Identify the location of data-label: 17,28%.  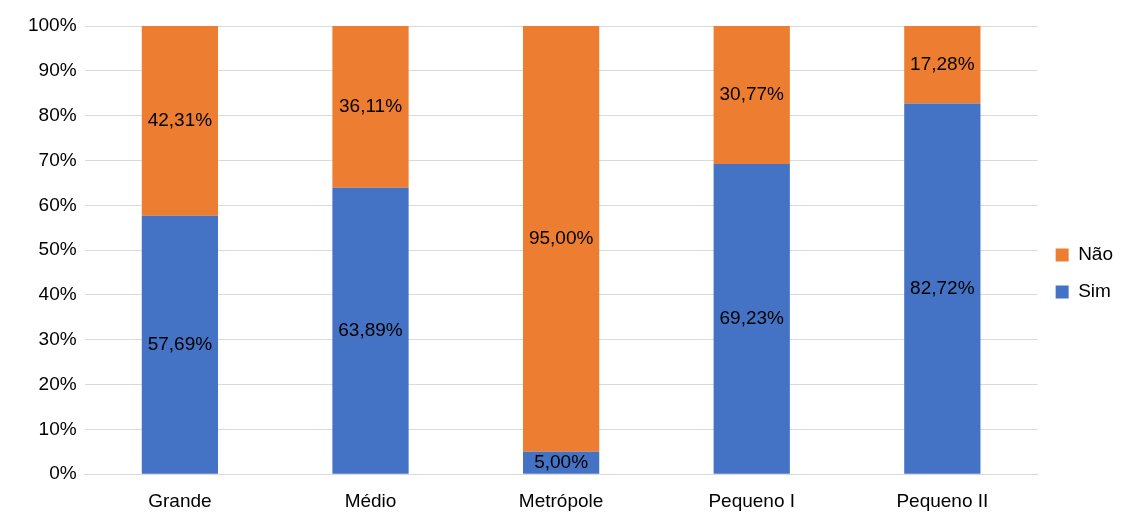
(942, 63).